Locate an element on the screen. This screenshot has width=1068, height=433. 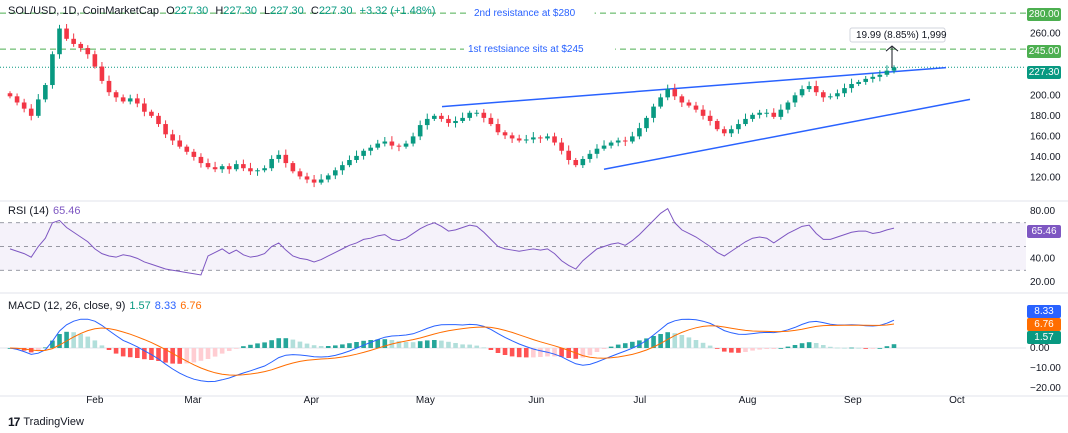
signal-line is located at coordinates (452, 349).